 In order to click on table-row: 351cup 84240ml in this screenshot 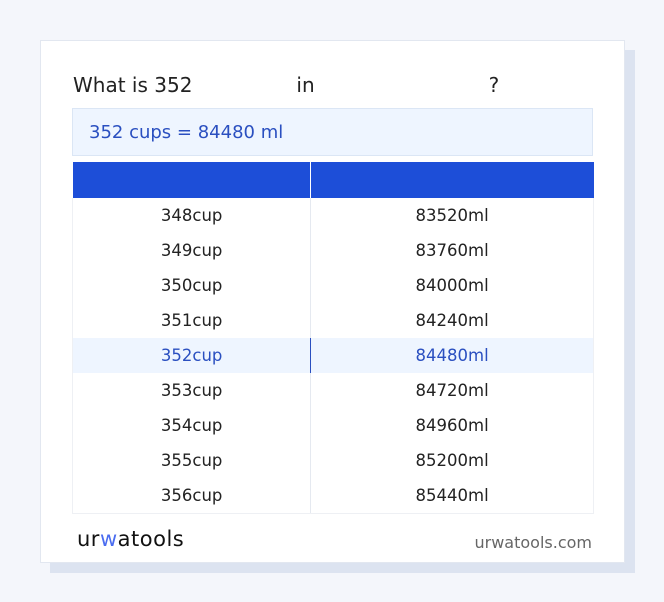, I will do `click(332, 320)`.